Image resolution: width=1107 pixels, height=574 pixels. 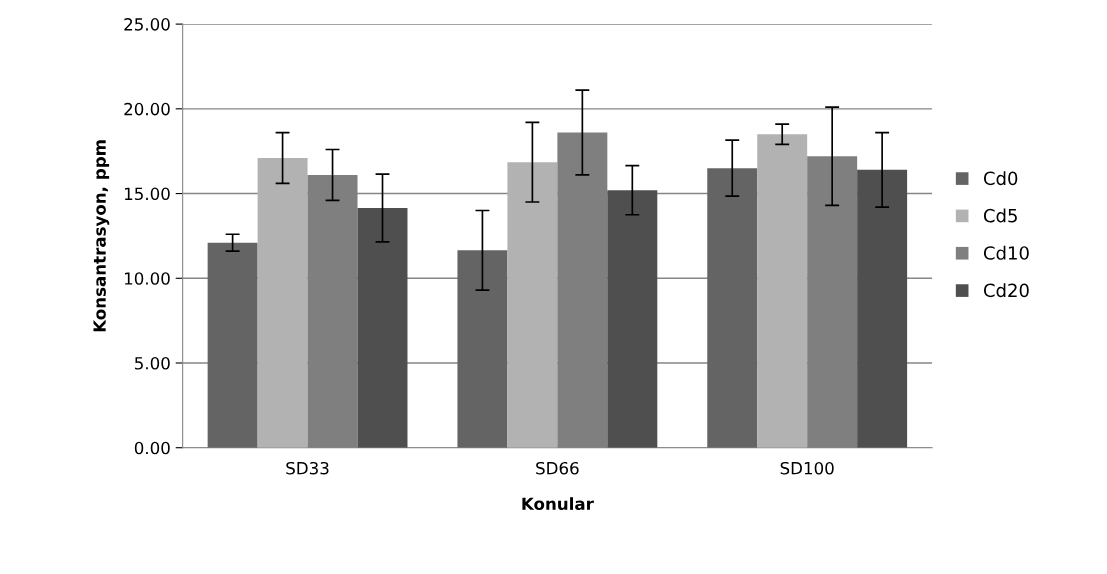 What do you see at coordinates (307, 468) in the screenshot?
I see `x-tick-label: SD33` at bounding box center [307, 468].